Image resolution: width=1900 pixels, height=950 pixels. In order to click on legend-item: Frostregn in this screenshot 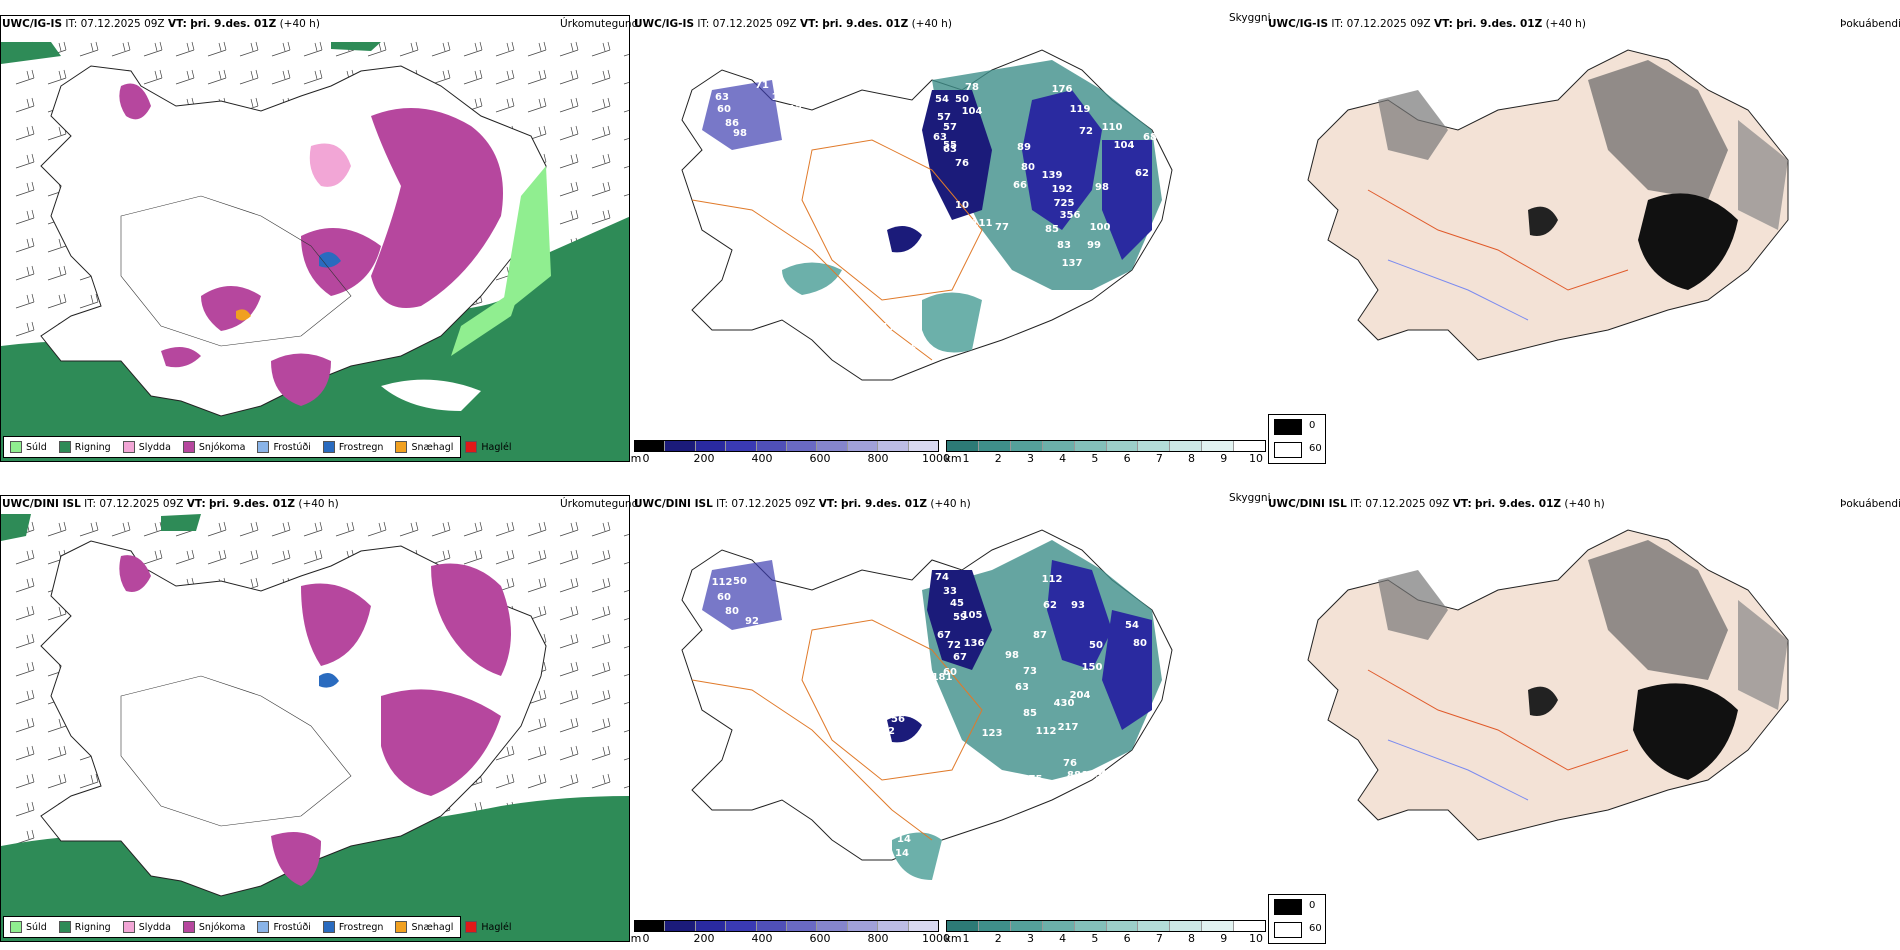, I will do `click(352, 447)`.